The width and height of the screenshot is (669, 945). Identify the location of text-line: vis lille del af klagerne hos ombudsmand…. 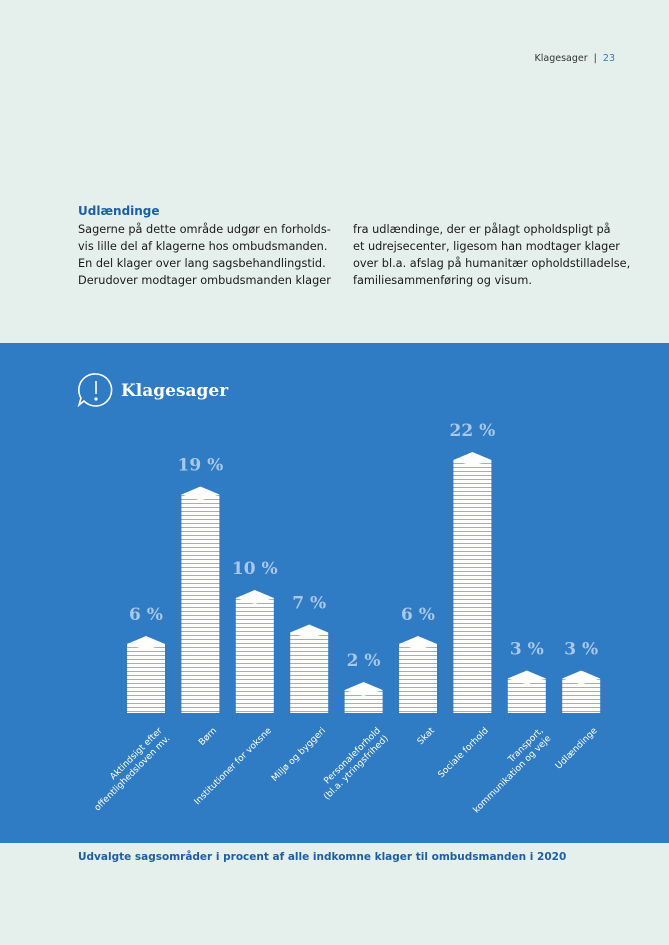
(203, 246).